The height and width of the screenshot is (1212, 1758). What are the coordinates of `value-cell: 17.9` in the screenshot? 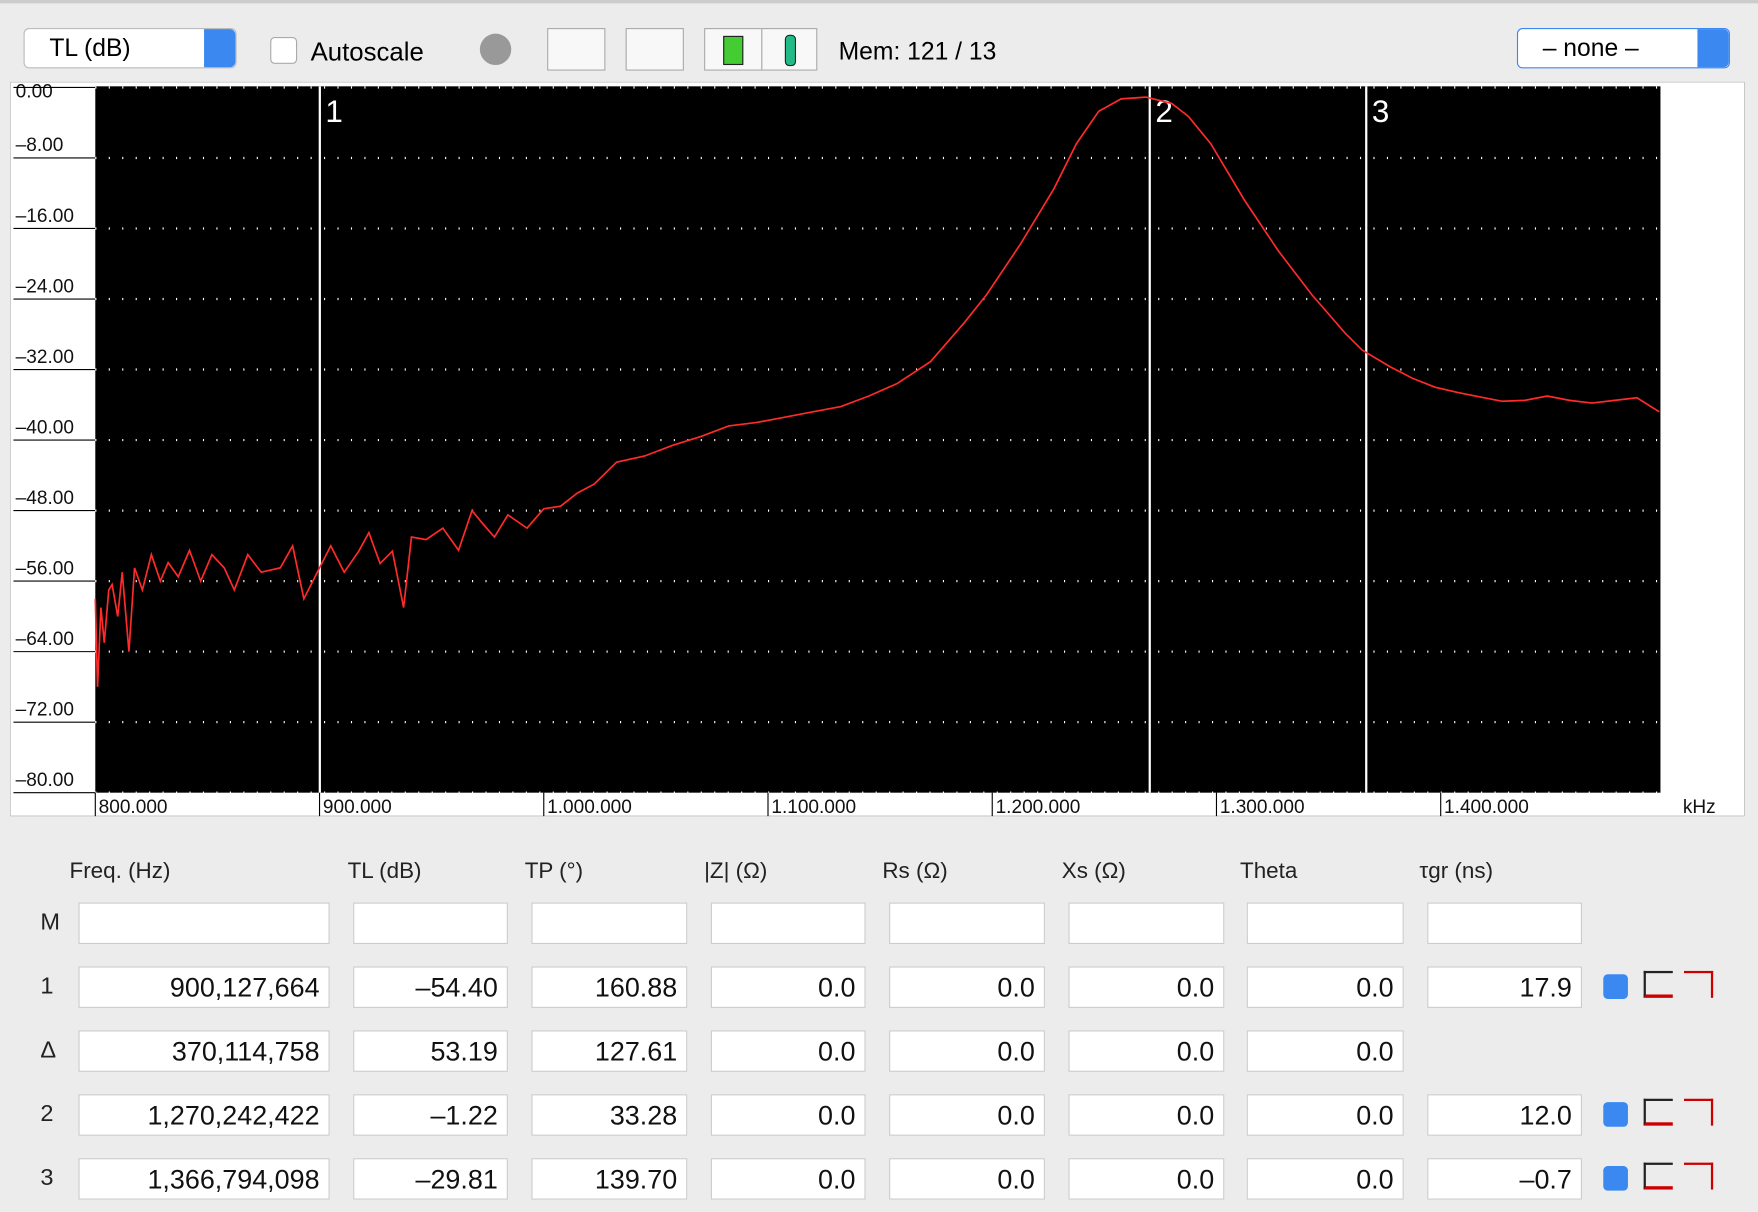 It's located at (1504, 986).